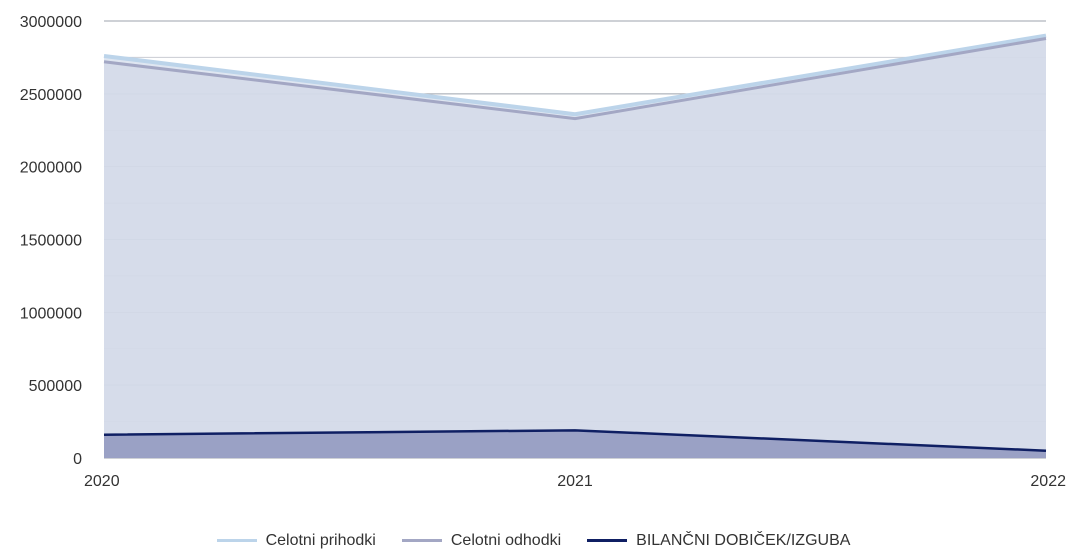 This screenshot has height=551, width=1067. What do you see at coordinates (1048, 481) in the screenshot?
I see `x-tick-label: 2022` at bounding box center [1048, 481].